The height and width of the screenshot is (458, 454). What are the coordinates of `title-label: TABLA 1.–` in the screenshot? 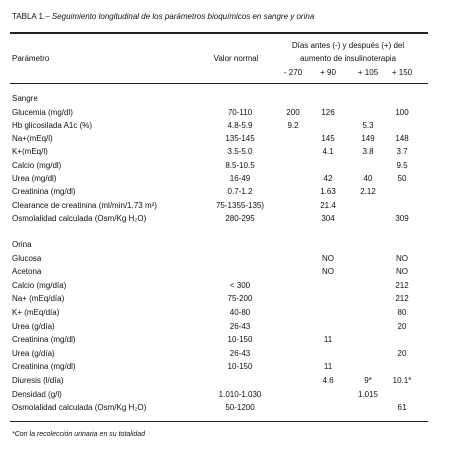 It's located at (31, 16).